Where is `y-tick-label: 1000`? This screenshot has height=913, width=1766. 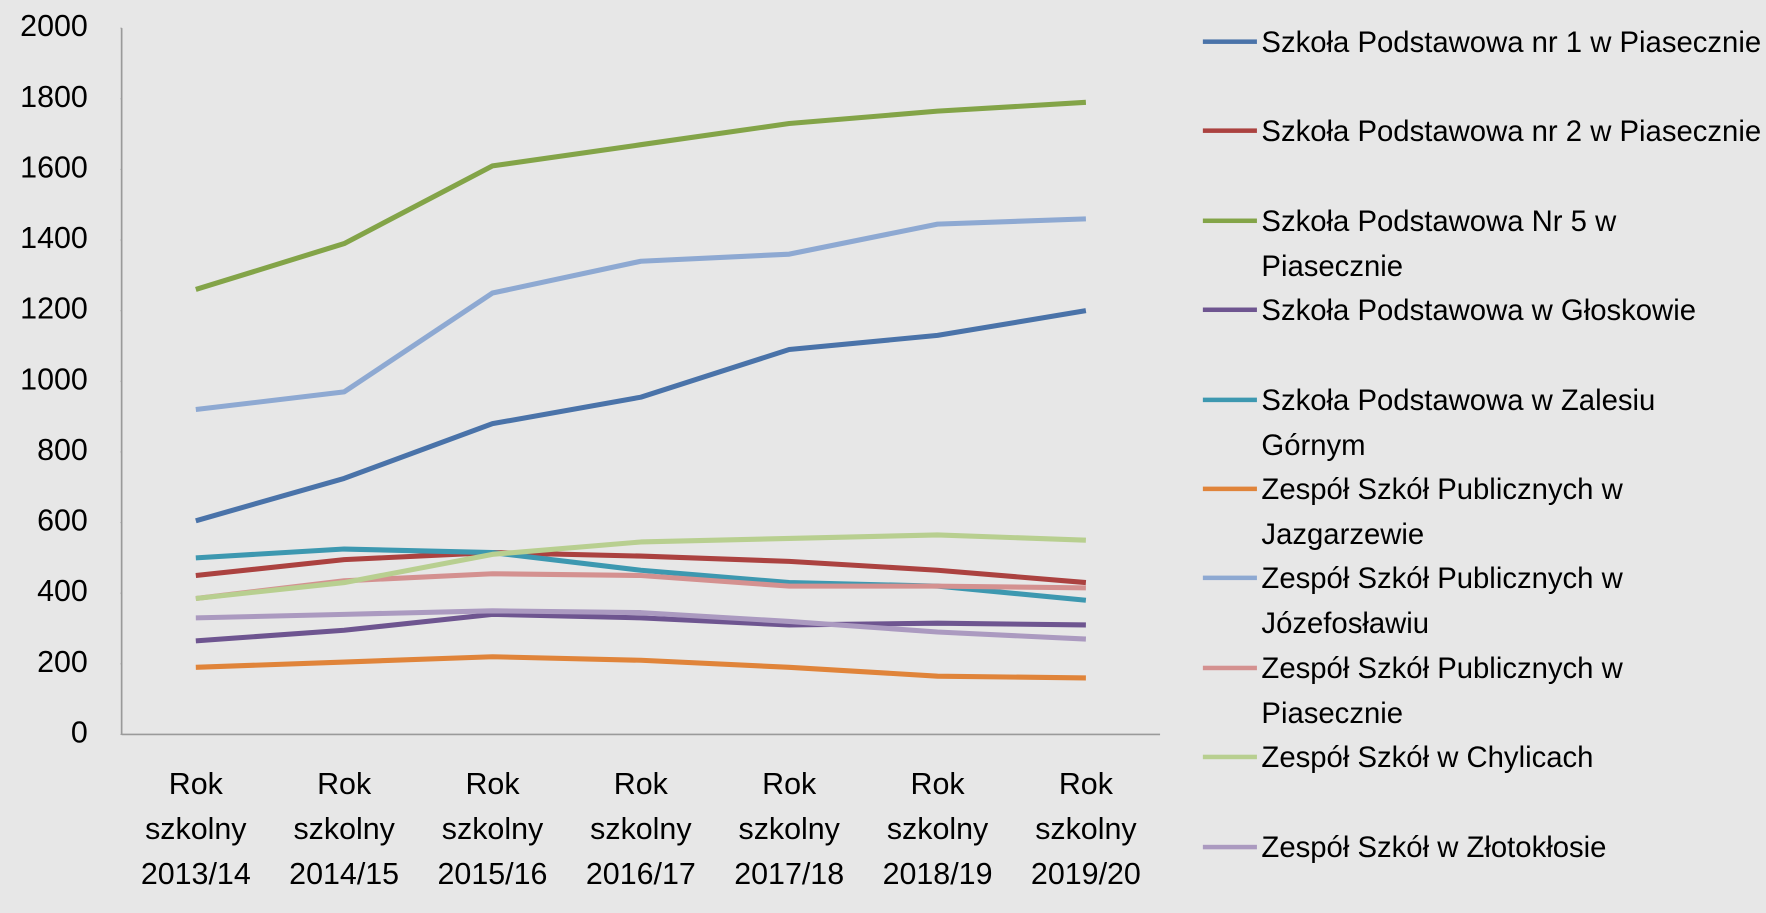
y-tick-label: 1000 is located at coordinates (54, 379).